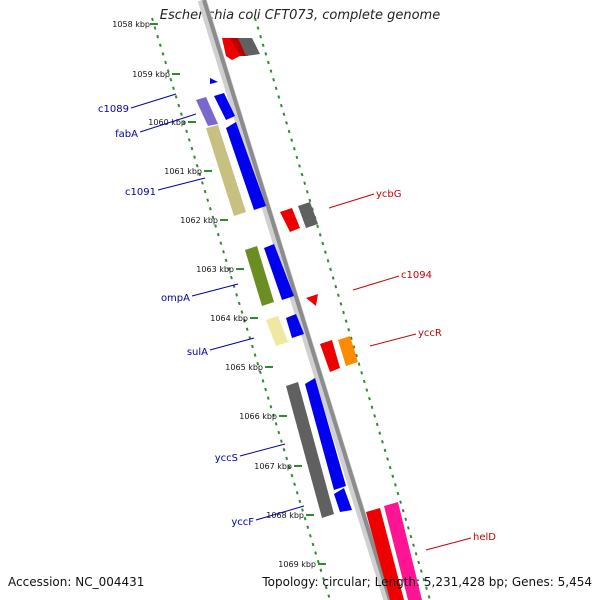 The height and width of the screenshot is (600, 600). Describe the element at coordinates (224, 106) in the screenshot. I see `gene-fabA` at that location.